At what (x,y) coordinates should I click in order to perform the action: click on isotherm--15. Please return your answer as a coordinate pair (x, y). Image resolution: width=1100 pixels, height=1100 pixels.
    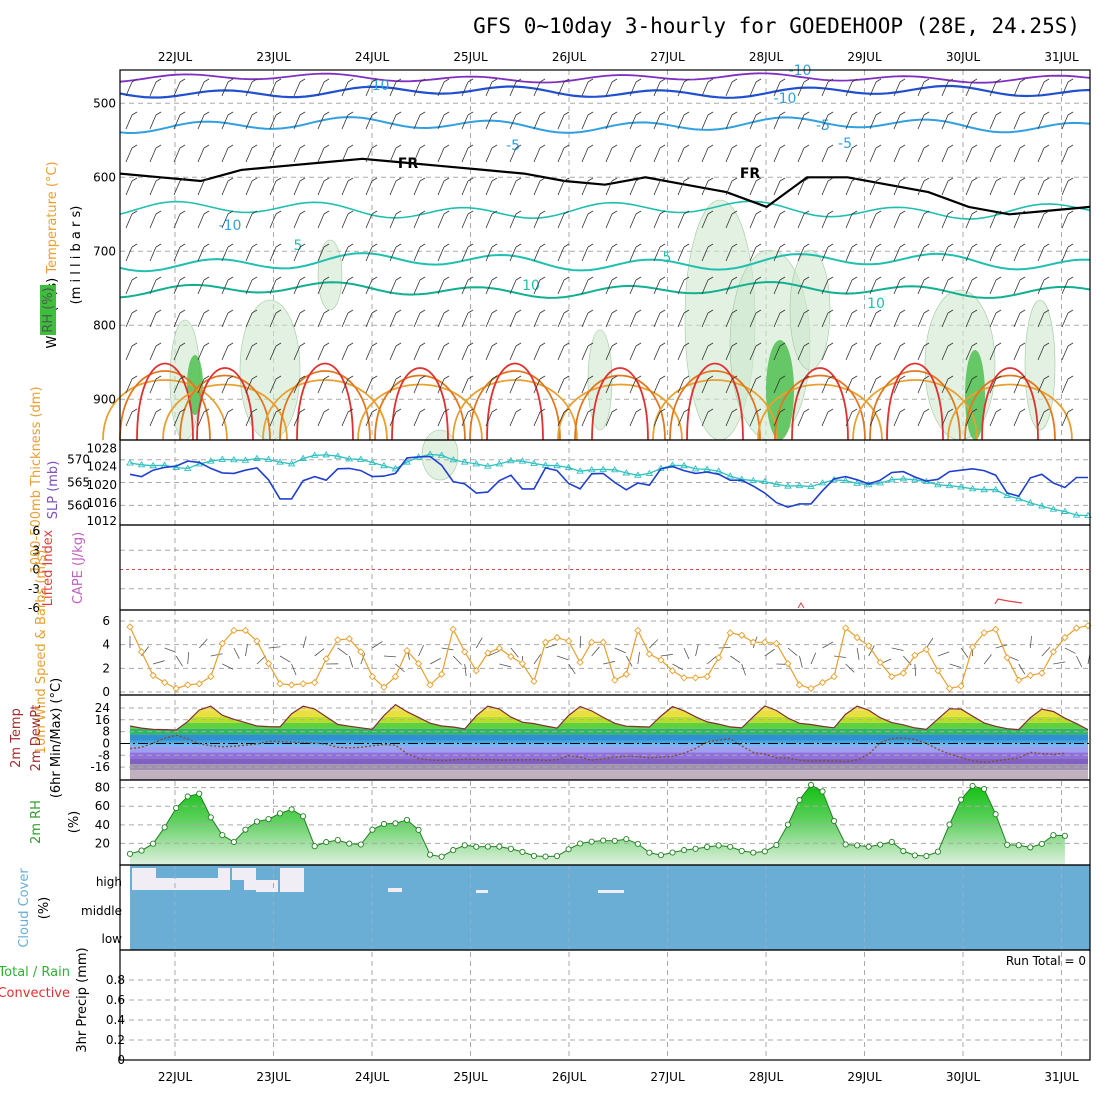
    Looking at the image, I should click on (605, 78).